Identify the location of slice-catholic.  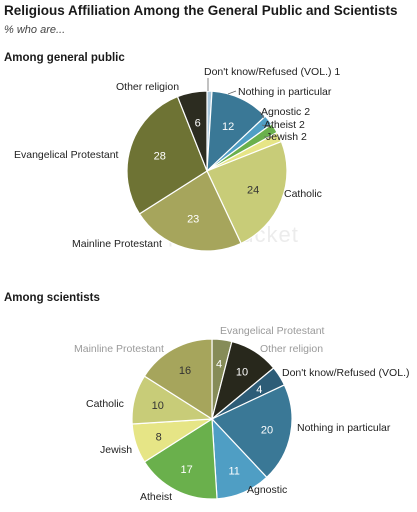
(247, 192).